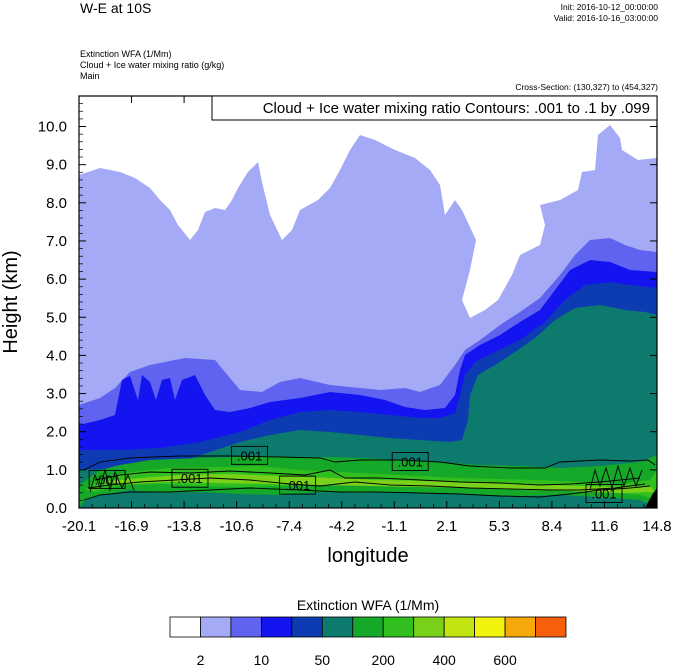 Image resolution: width=674 pixels, height=667 pixels. Describe the element at coordinates (651, 498) in the screenshot. I see `contour-band-black-corner` at that location.